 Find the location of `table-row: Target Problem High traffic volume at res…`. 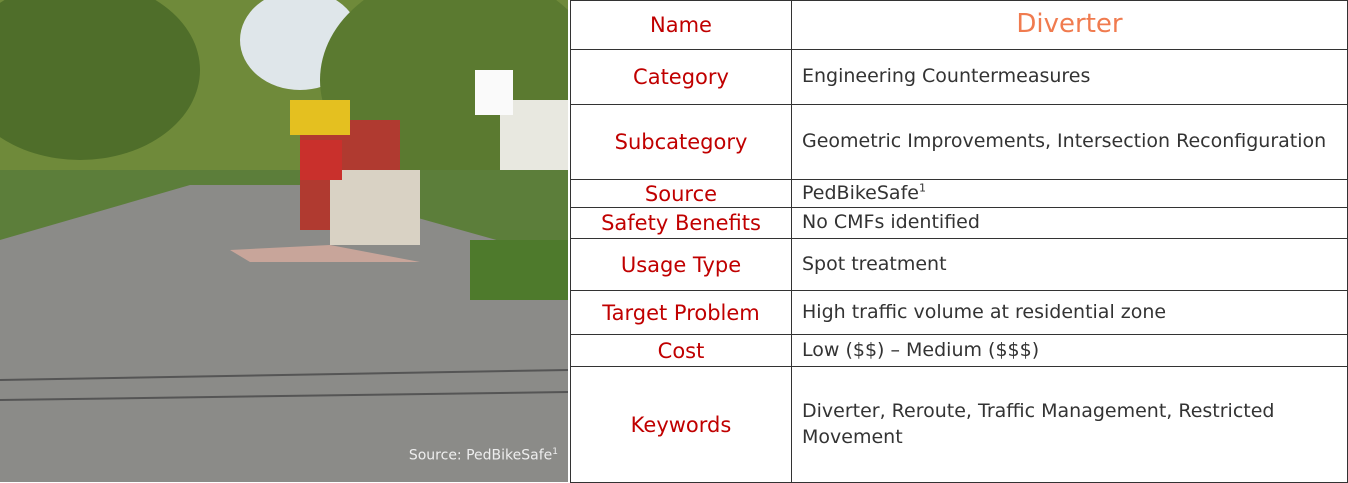

table-row: Target Problem High traffic volume at res… is located at coordinates (959, 312).